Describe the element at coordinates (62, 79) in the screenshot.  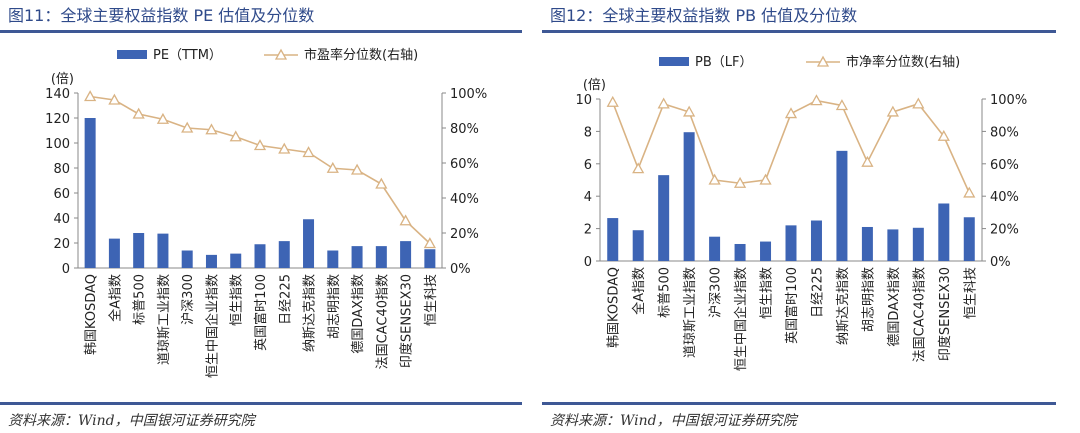
I see `y-unit-label: (倍)` at that location.